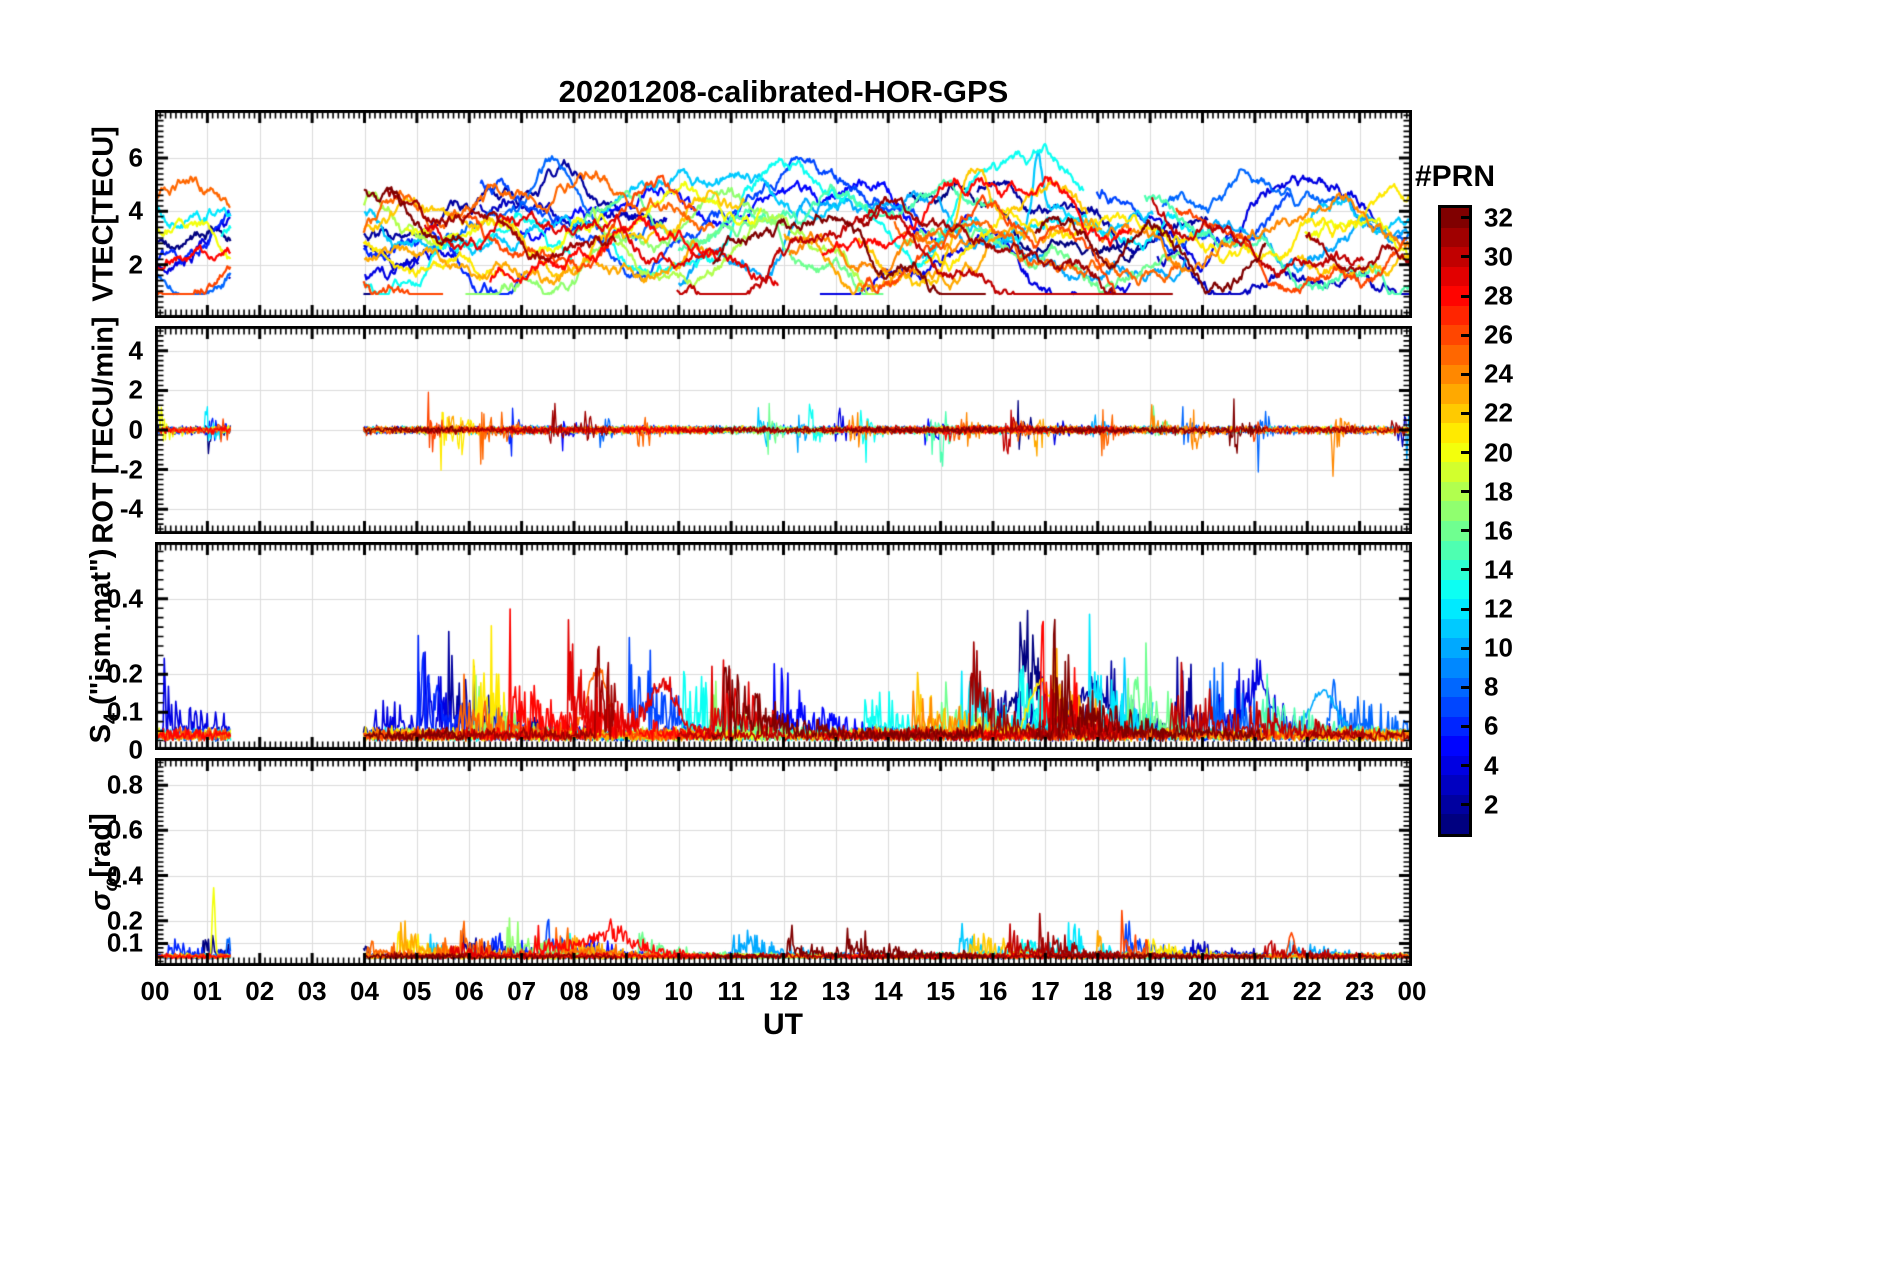 The height and width of the screenshot is (1272, 1902). I want to click on x-tick-label: 10, so click(679, 991).